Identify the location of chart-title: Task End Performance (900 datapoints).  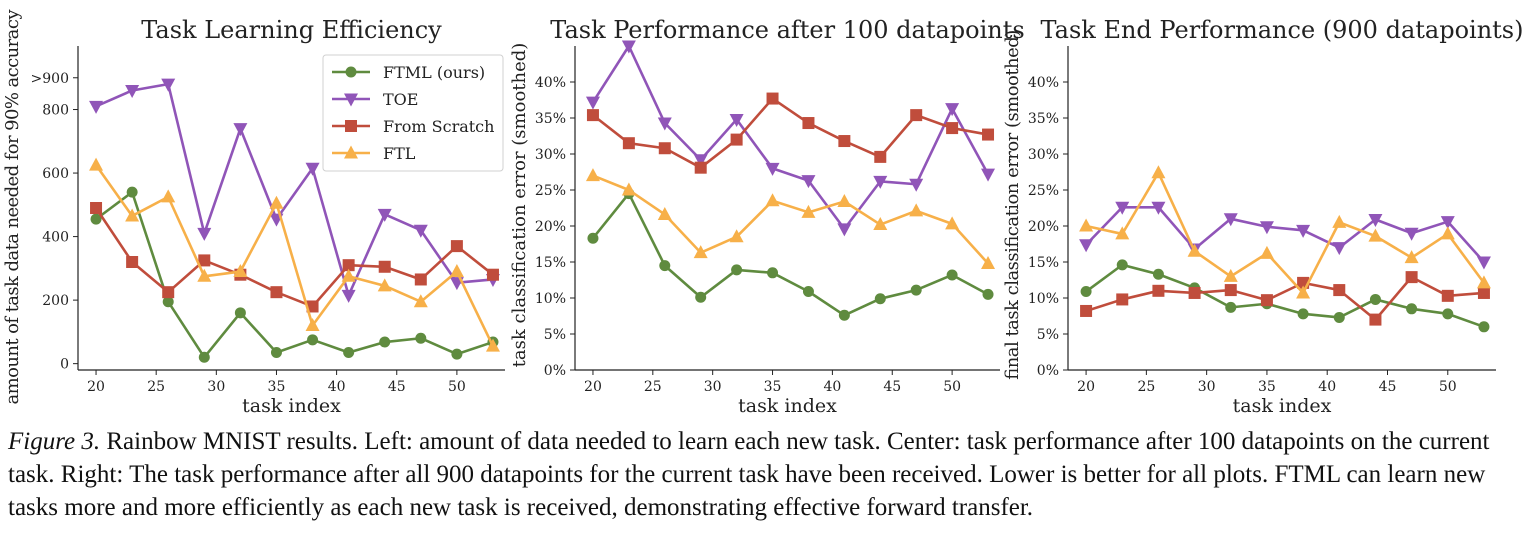
(1282, 30).